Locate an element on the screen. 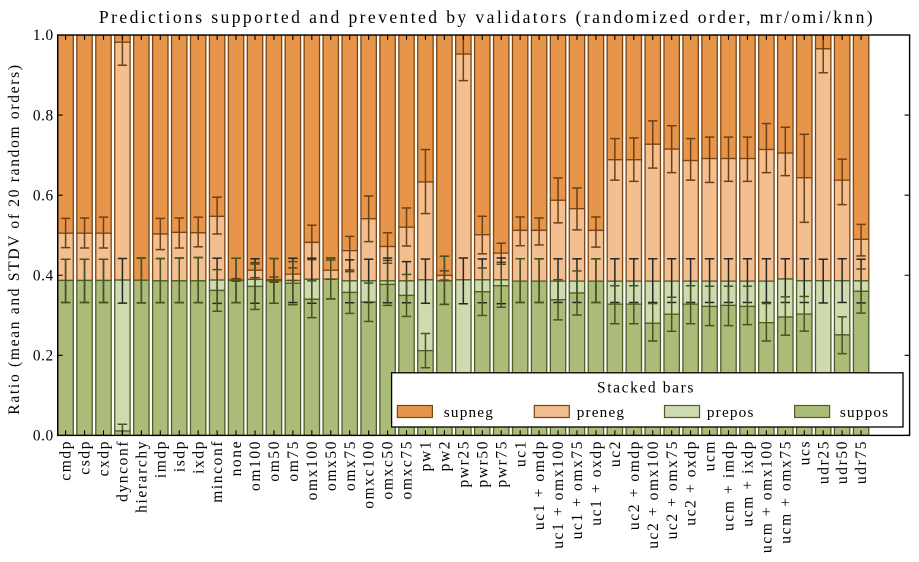 Image resolution: width=919 pixels, height=562 pixels. svg-text: isdp is located at coordinates (179, 456).